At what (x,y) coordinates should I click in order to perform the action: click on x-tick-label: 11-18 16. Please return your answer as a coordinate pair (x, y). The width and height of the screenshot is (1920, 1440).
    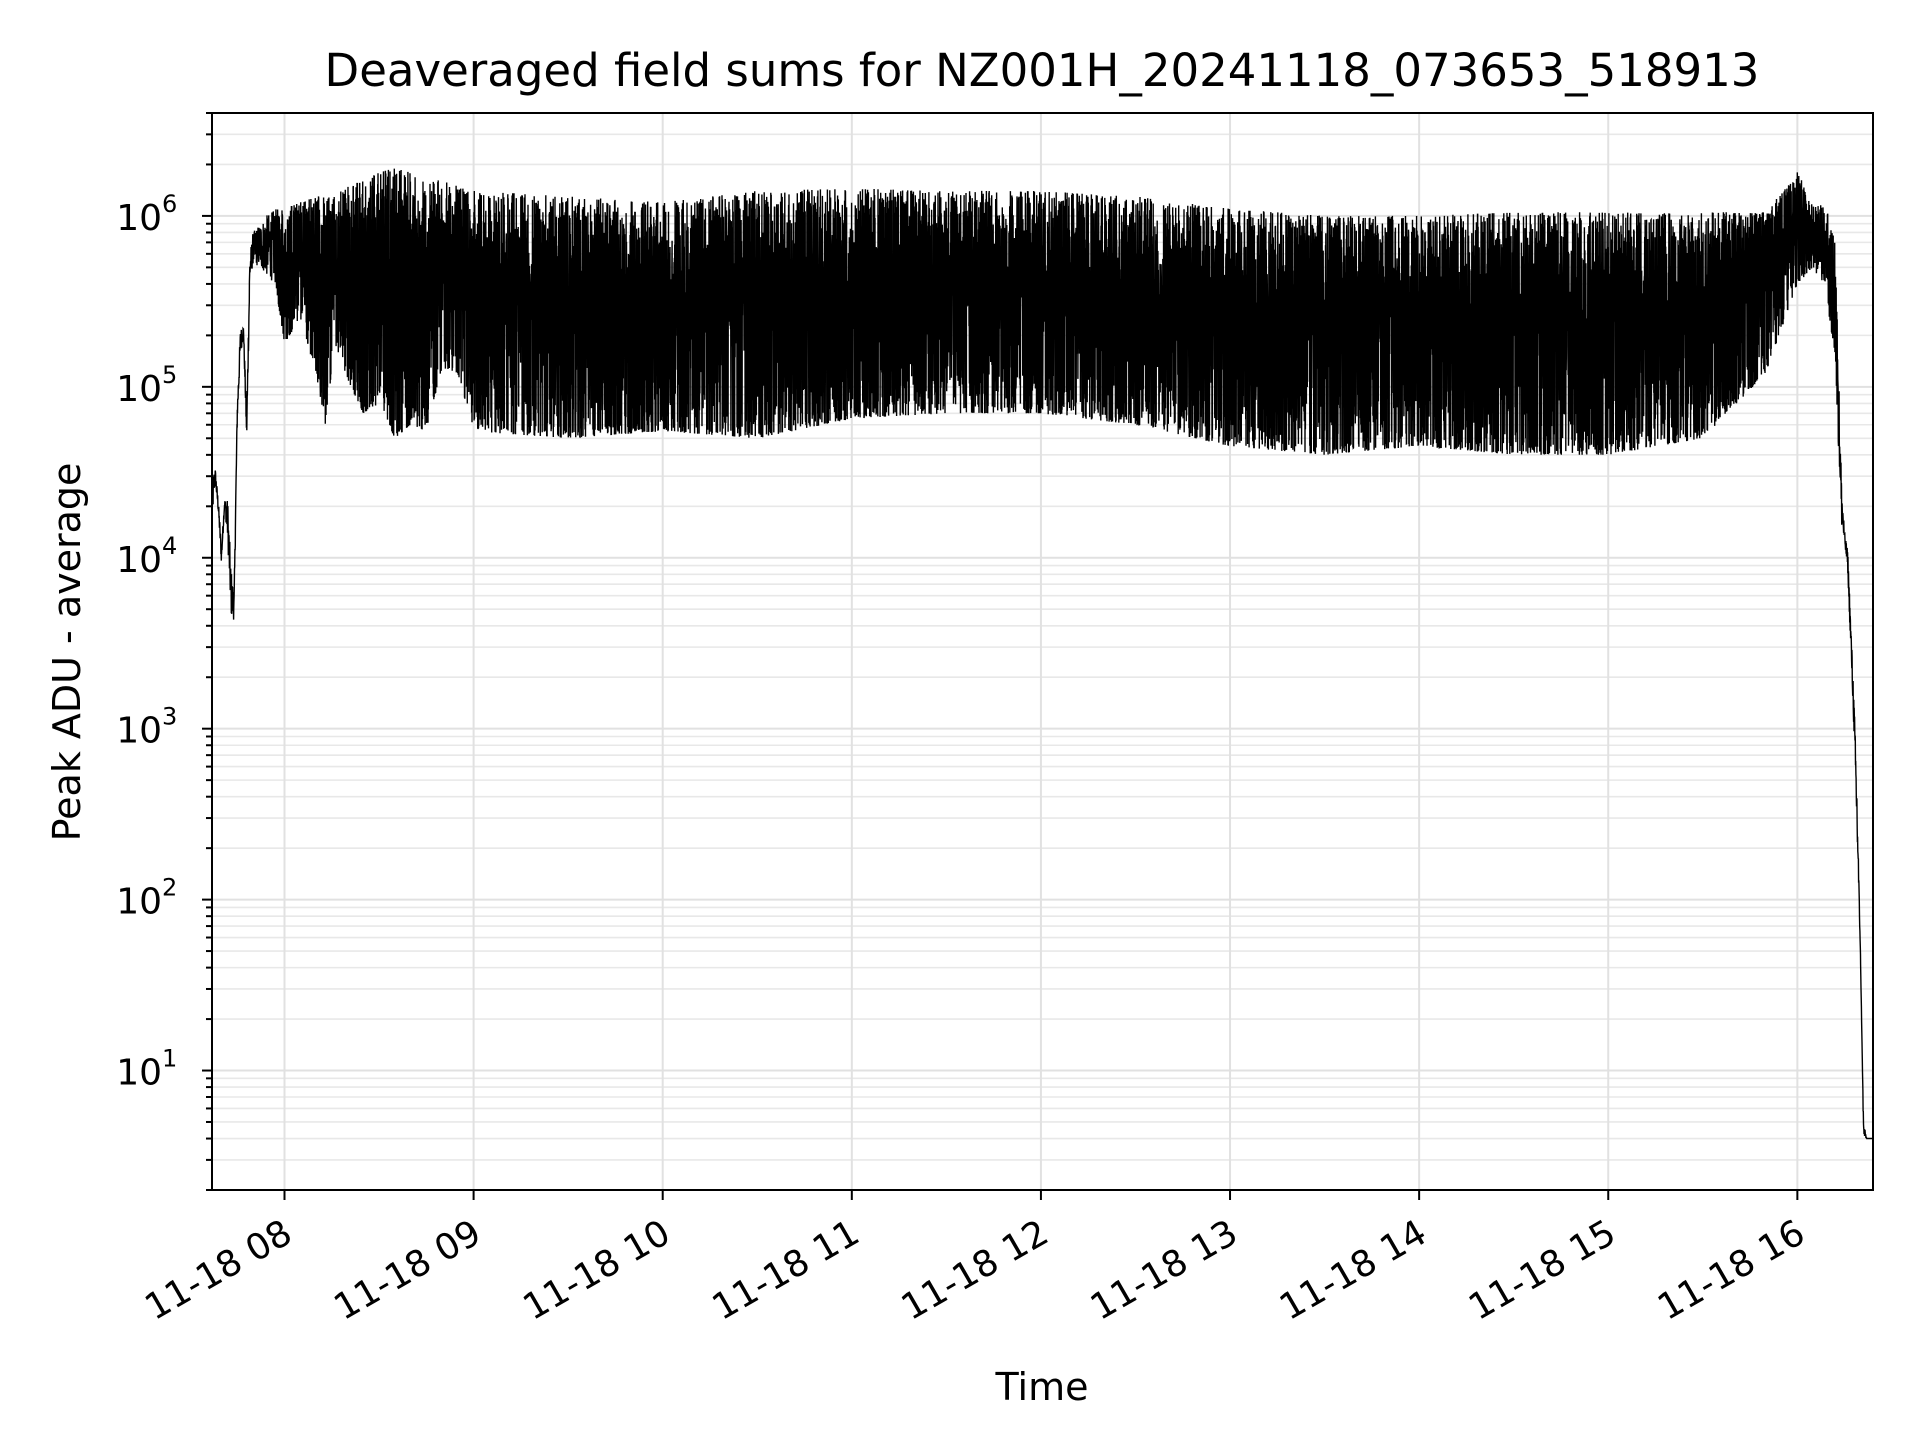
    Looking at the image, I should click on (1731, 1270).